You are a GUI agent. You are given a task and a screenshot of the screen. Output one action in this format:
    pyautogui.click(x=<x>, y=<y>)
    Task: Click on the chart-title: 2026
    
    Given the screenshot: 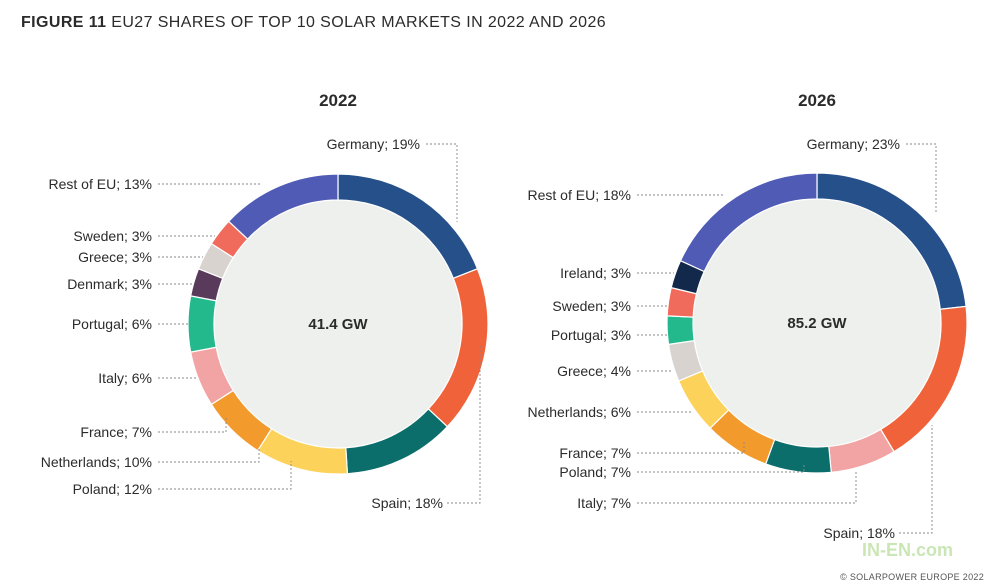 What is the action you would take?
    pyautogui.click(x=817, y=100)
    